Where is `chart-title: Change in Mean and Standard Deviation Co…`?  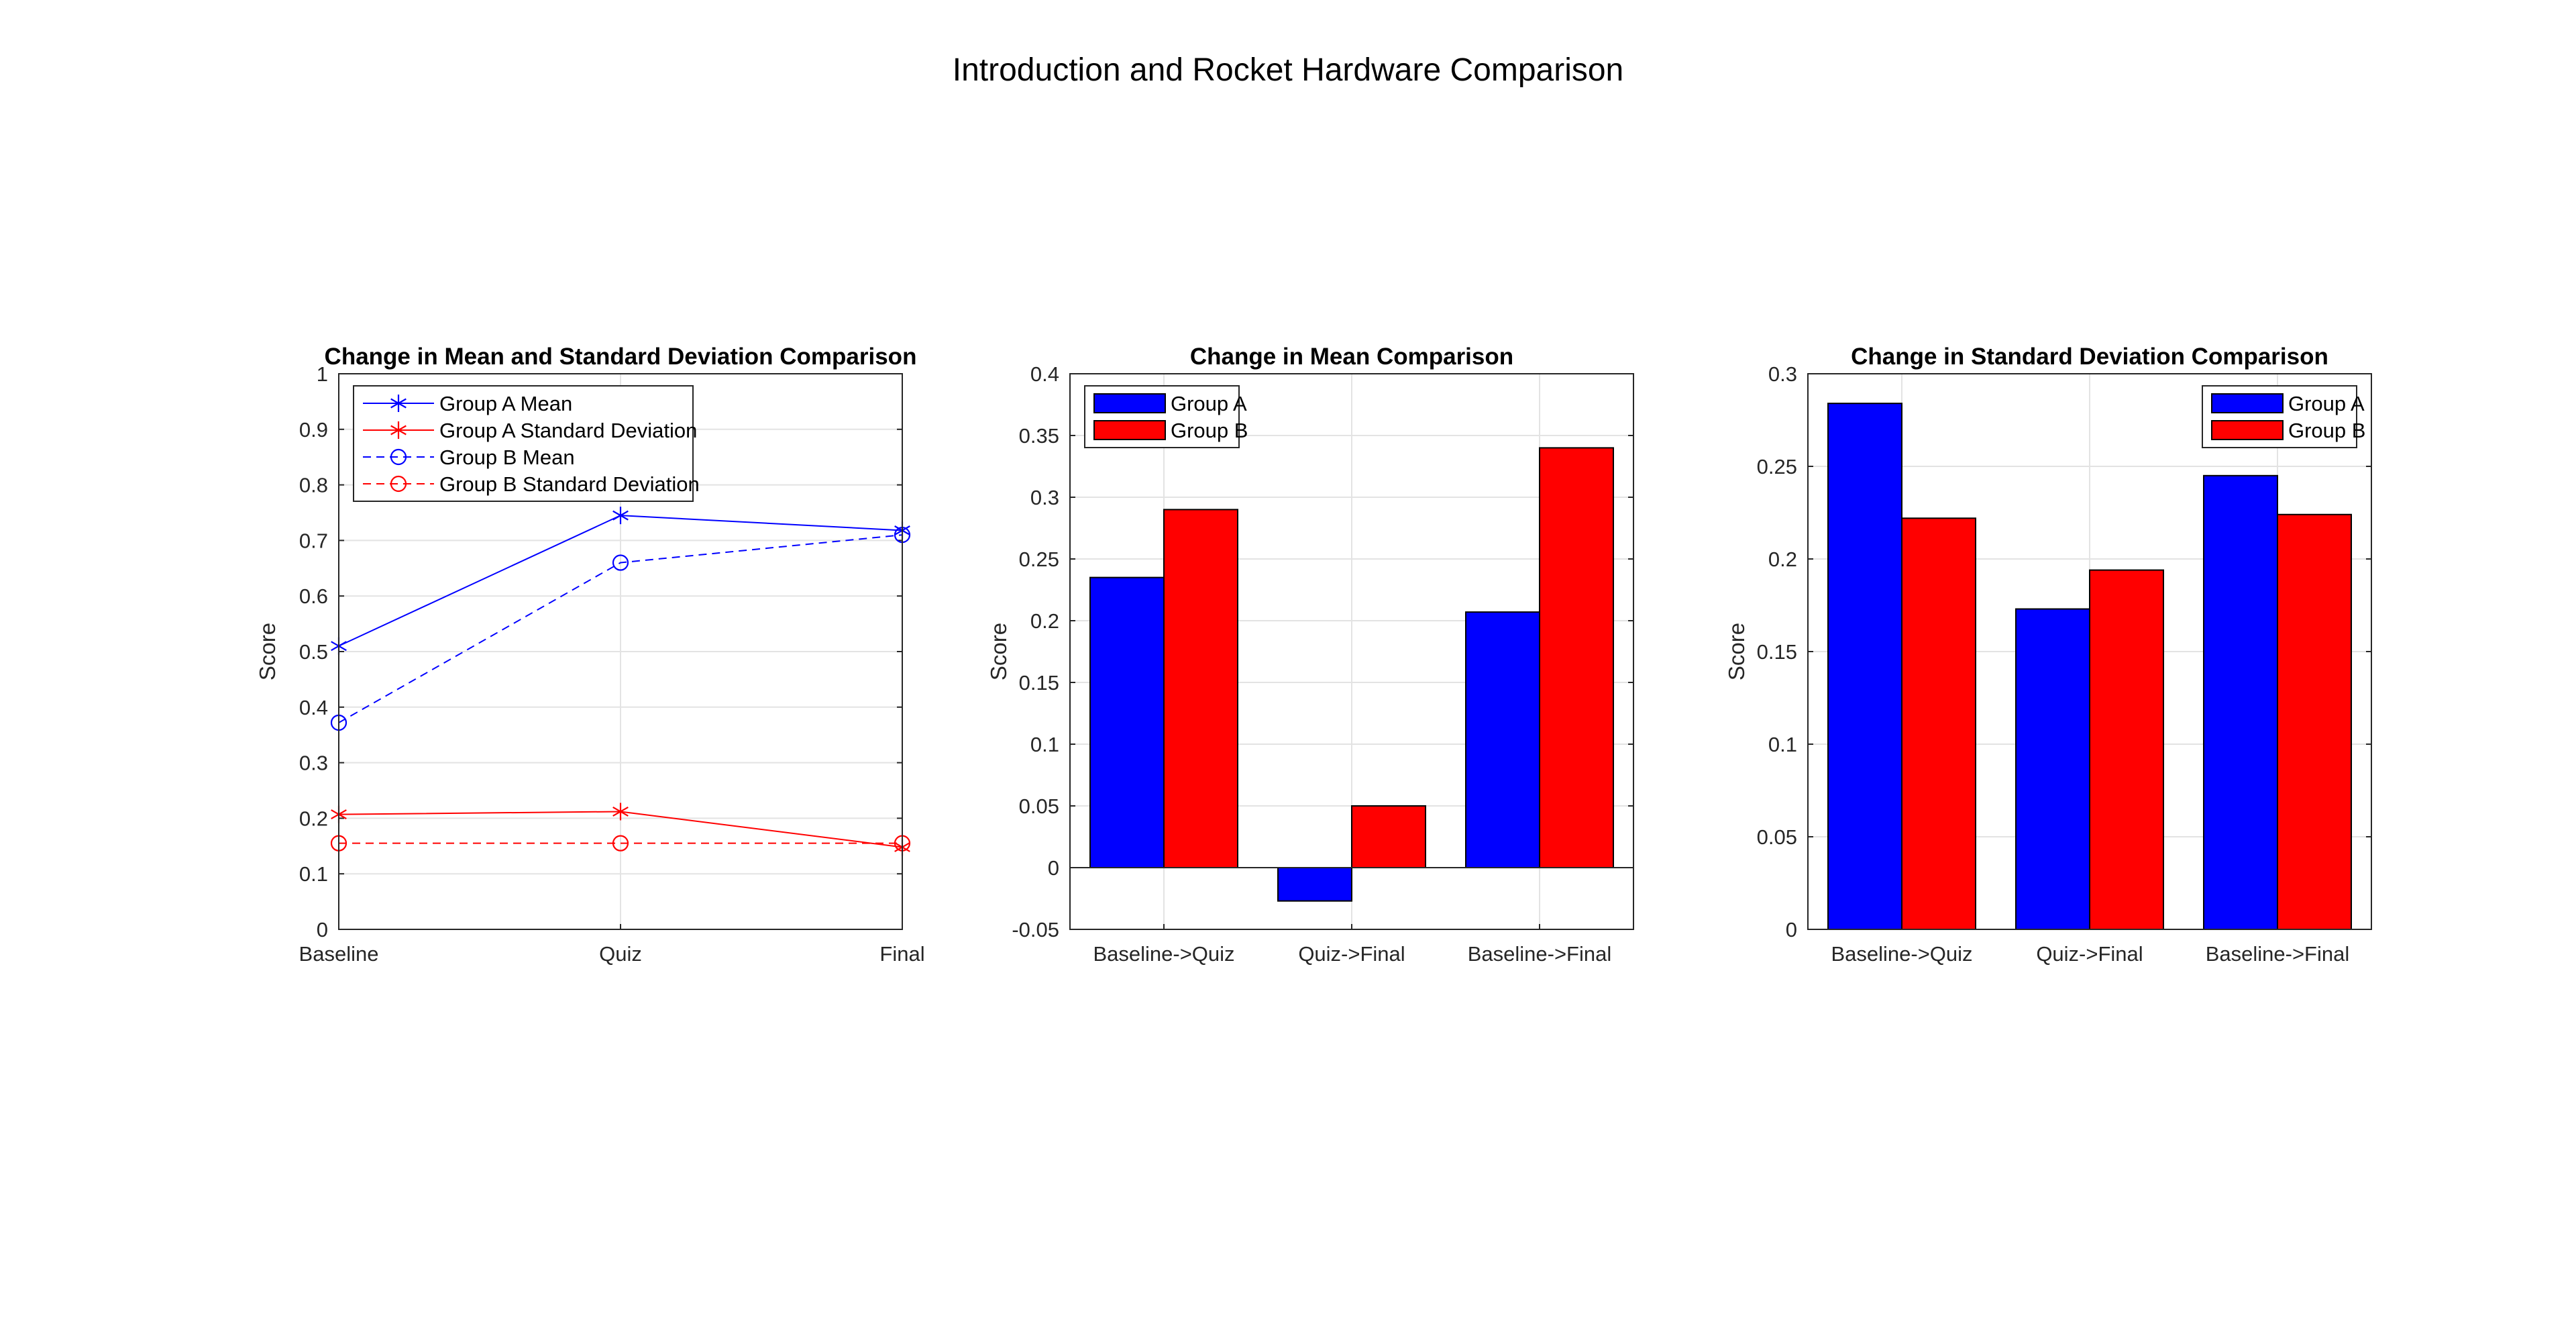 chart-title: Change in Mean and Standard Deviation Co… is located at coordinates (621, 357).